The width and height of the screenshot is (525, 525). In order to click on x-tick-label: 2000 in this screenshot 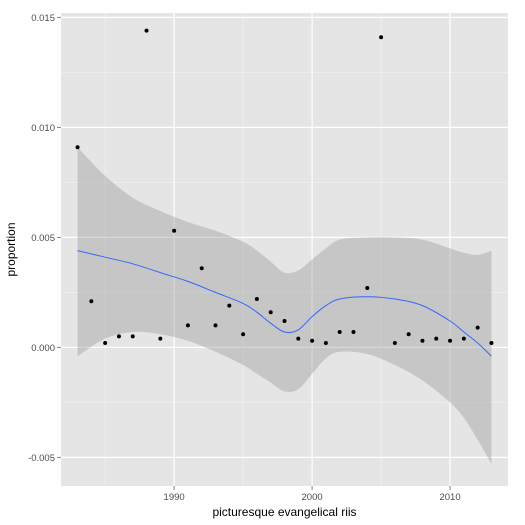, I will do `click(312, 497)`.